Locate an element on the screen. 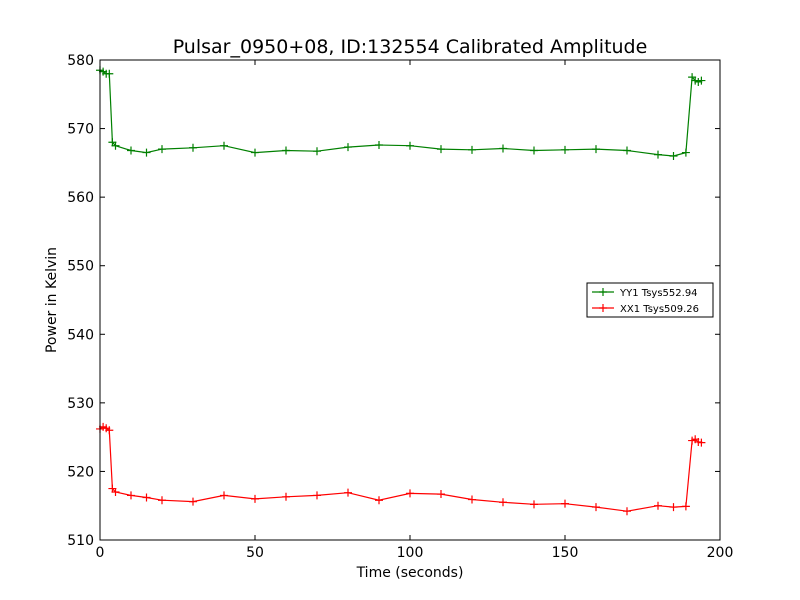 This screenshot has width=800, height=600. y-tick-label: 560 is located at coordinates (80, 198).